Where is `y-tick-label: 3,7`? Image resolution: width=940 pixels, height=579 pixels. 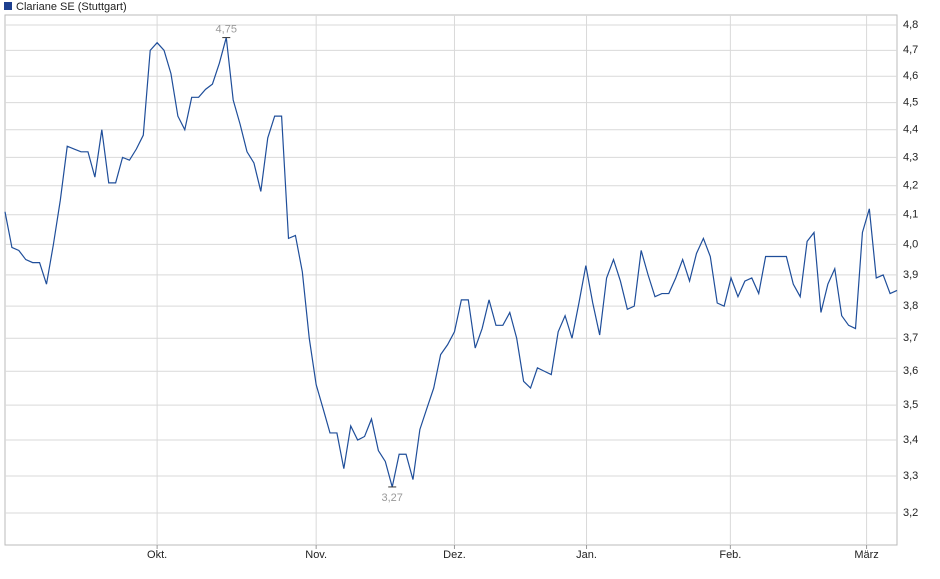
y-tick-label: 3,7 is located at coordinates (910, 338).